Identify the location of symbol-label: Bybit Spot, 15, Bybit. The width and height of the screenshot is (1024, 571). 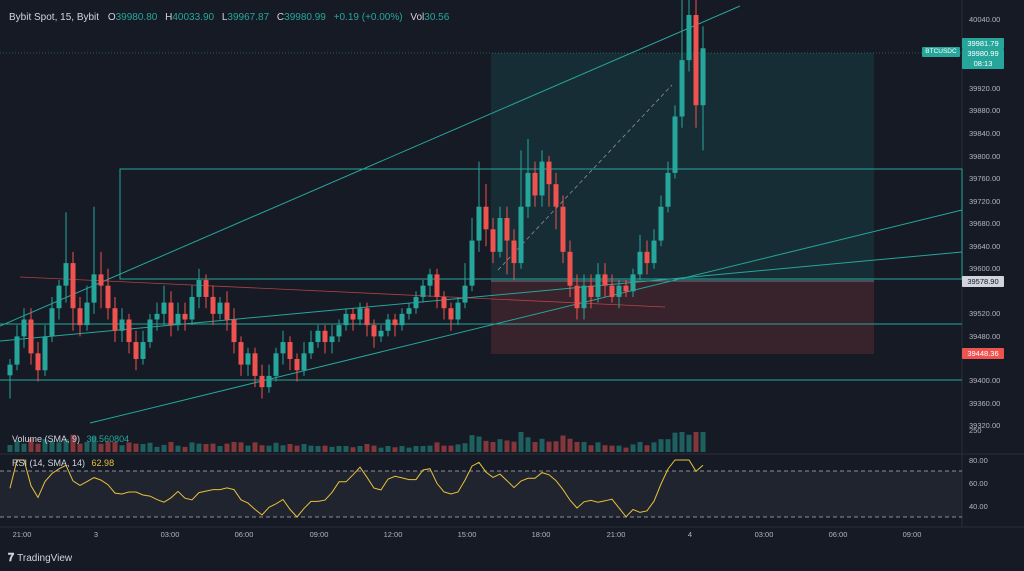
(54, 17).